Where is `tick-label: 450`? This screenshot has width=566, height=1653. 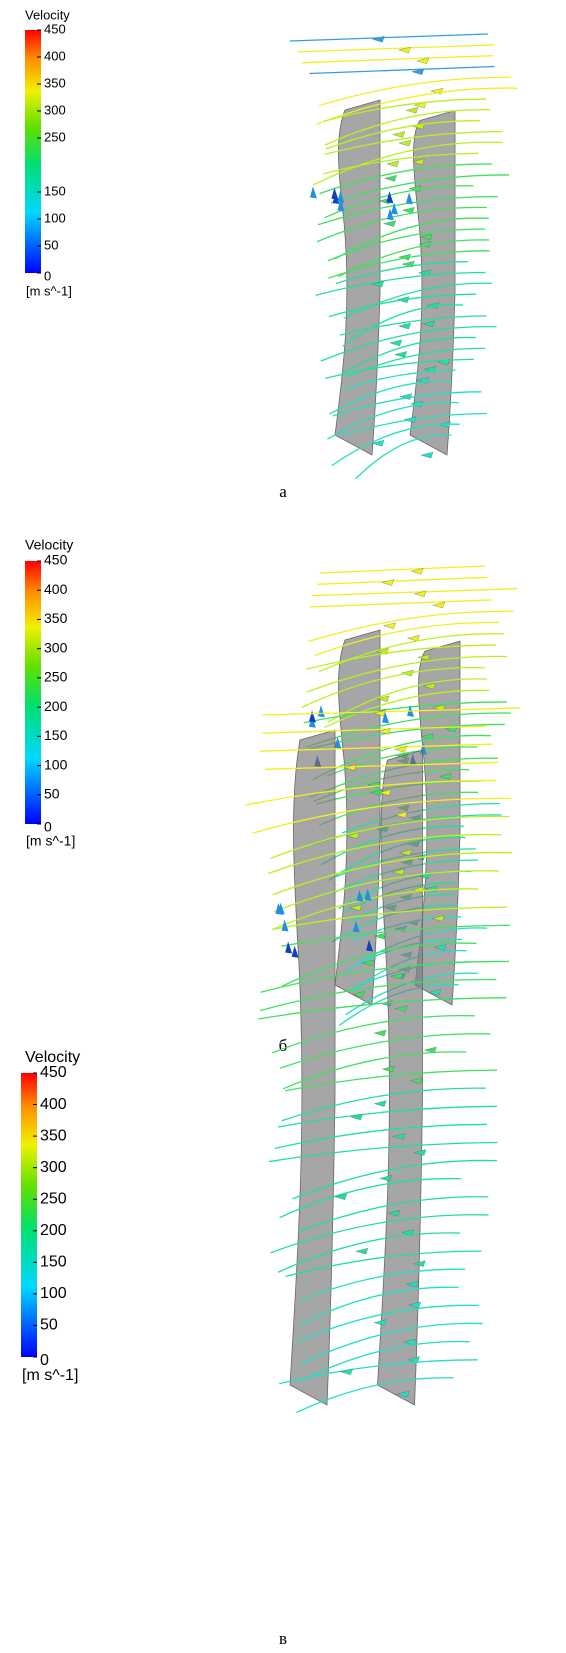
tick-label: 450 is located at coordinates (56, 560).